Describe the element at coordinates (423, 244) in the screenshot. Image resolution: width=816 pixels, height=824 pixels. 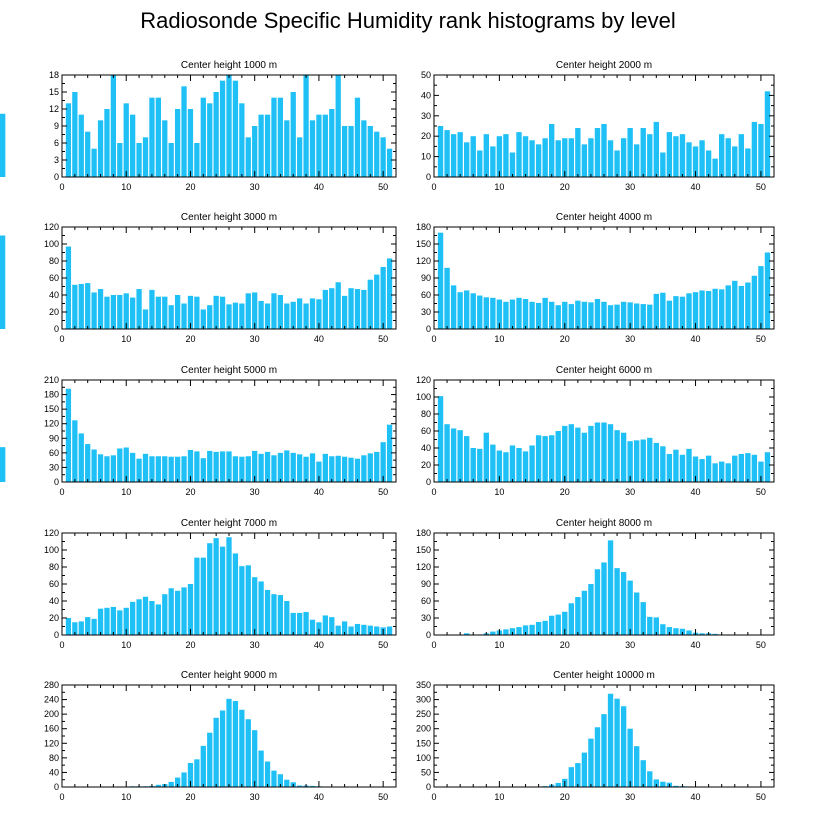
I see `y-tick-label: 150` at that location.